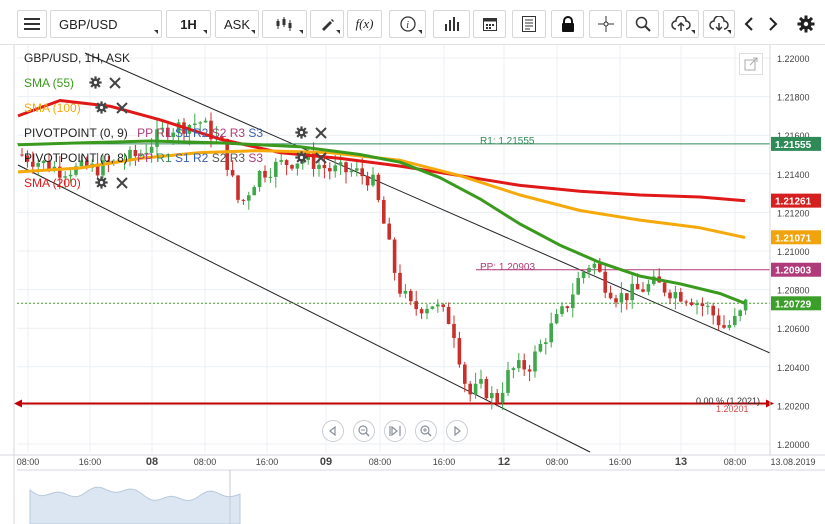  I want to click on indicators-label: f(x), so click(364, 23).